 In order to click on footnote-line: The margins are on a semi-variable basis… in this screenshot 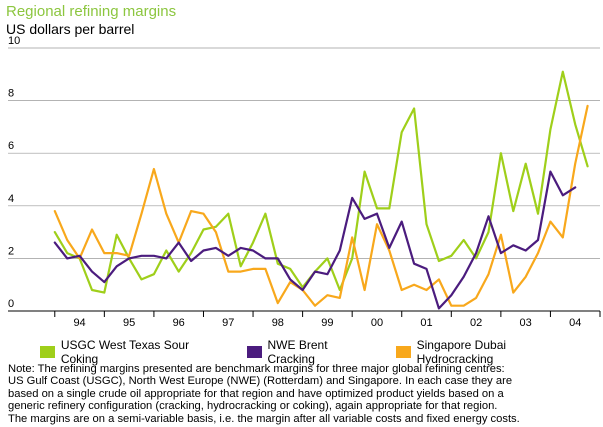, I will do `click(264, 418)`.